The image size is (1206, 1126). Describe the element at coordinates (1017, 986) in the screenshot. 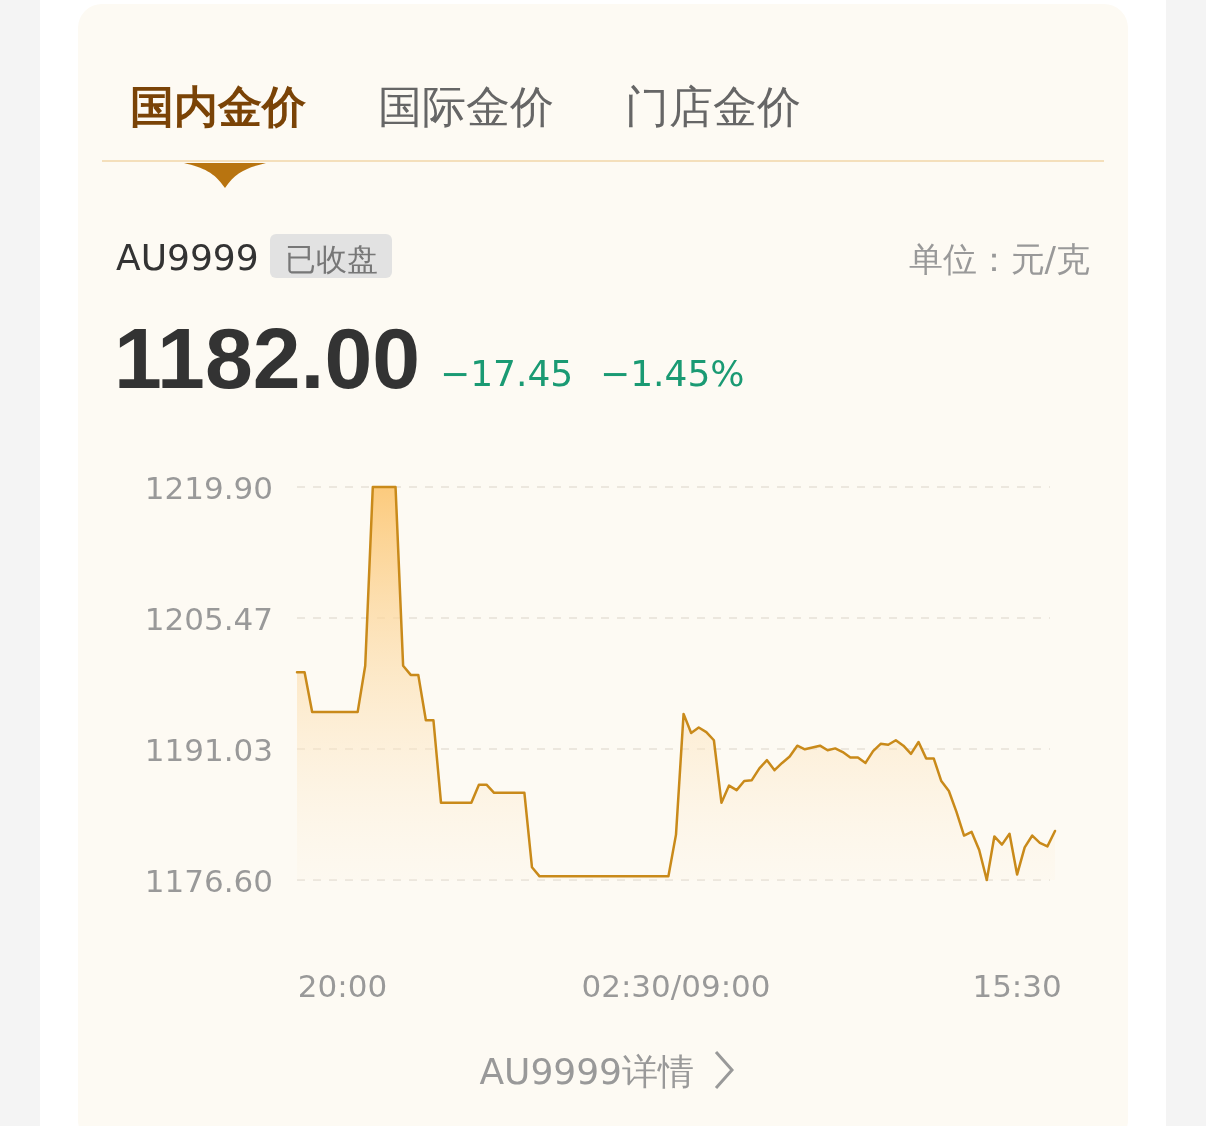

I see `x-tick-label: 15:30` at that location.